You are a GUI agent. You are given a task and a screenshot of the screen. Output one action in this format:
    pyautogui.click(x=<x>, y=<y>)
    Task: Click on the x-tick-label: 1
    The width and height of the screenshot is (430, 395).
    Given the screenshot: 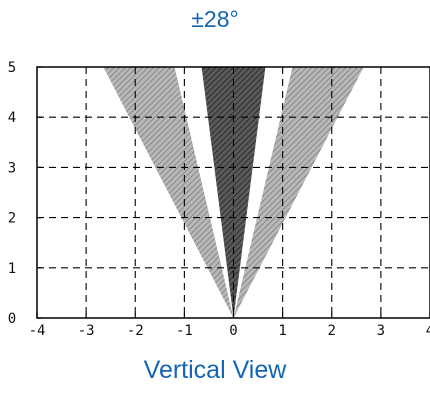 What is the action you would take?
    pyautogui.click(x=282, y=331)
    